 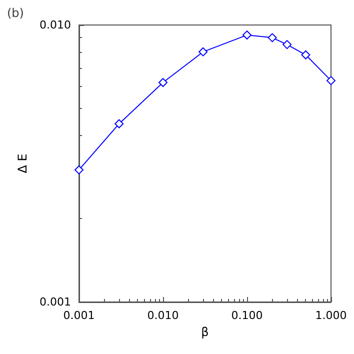 What do you see at coordinates (205, 332) in the screenshot?
I see `x-axis-title: β` at bounding box center [205, 332].